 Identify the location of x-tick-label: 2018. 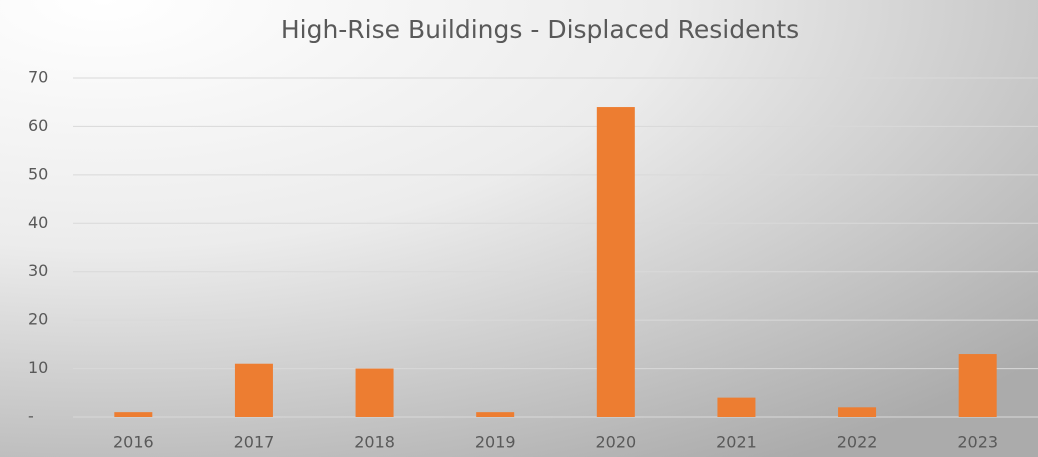
(374, 442).